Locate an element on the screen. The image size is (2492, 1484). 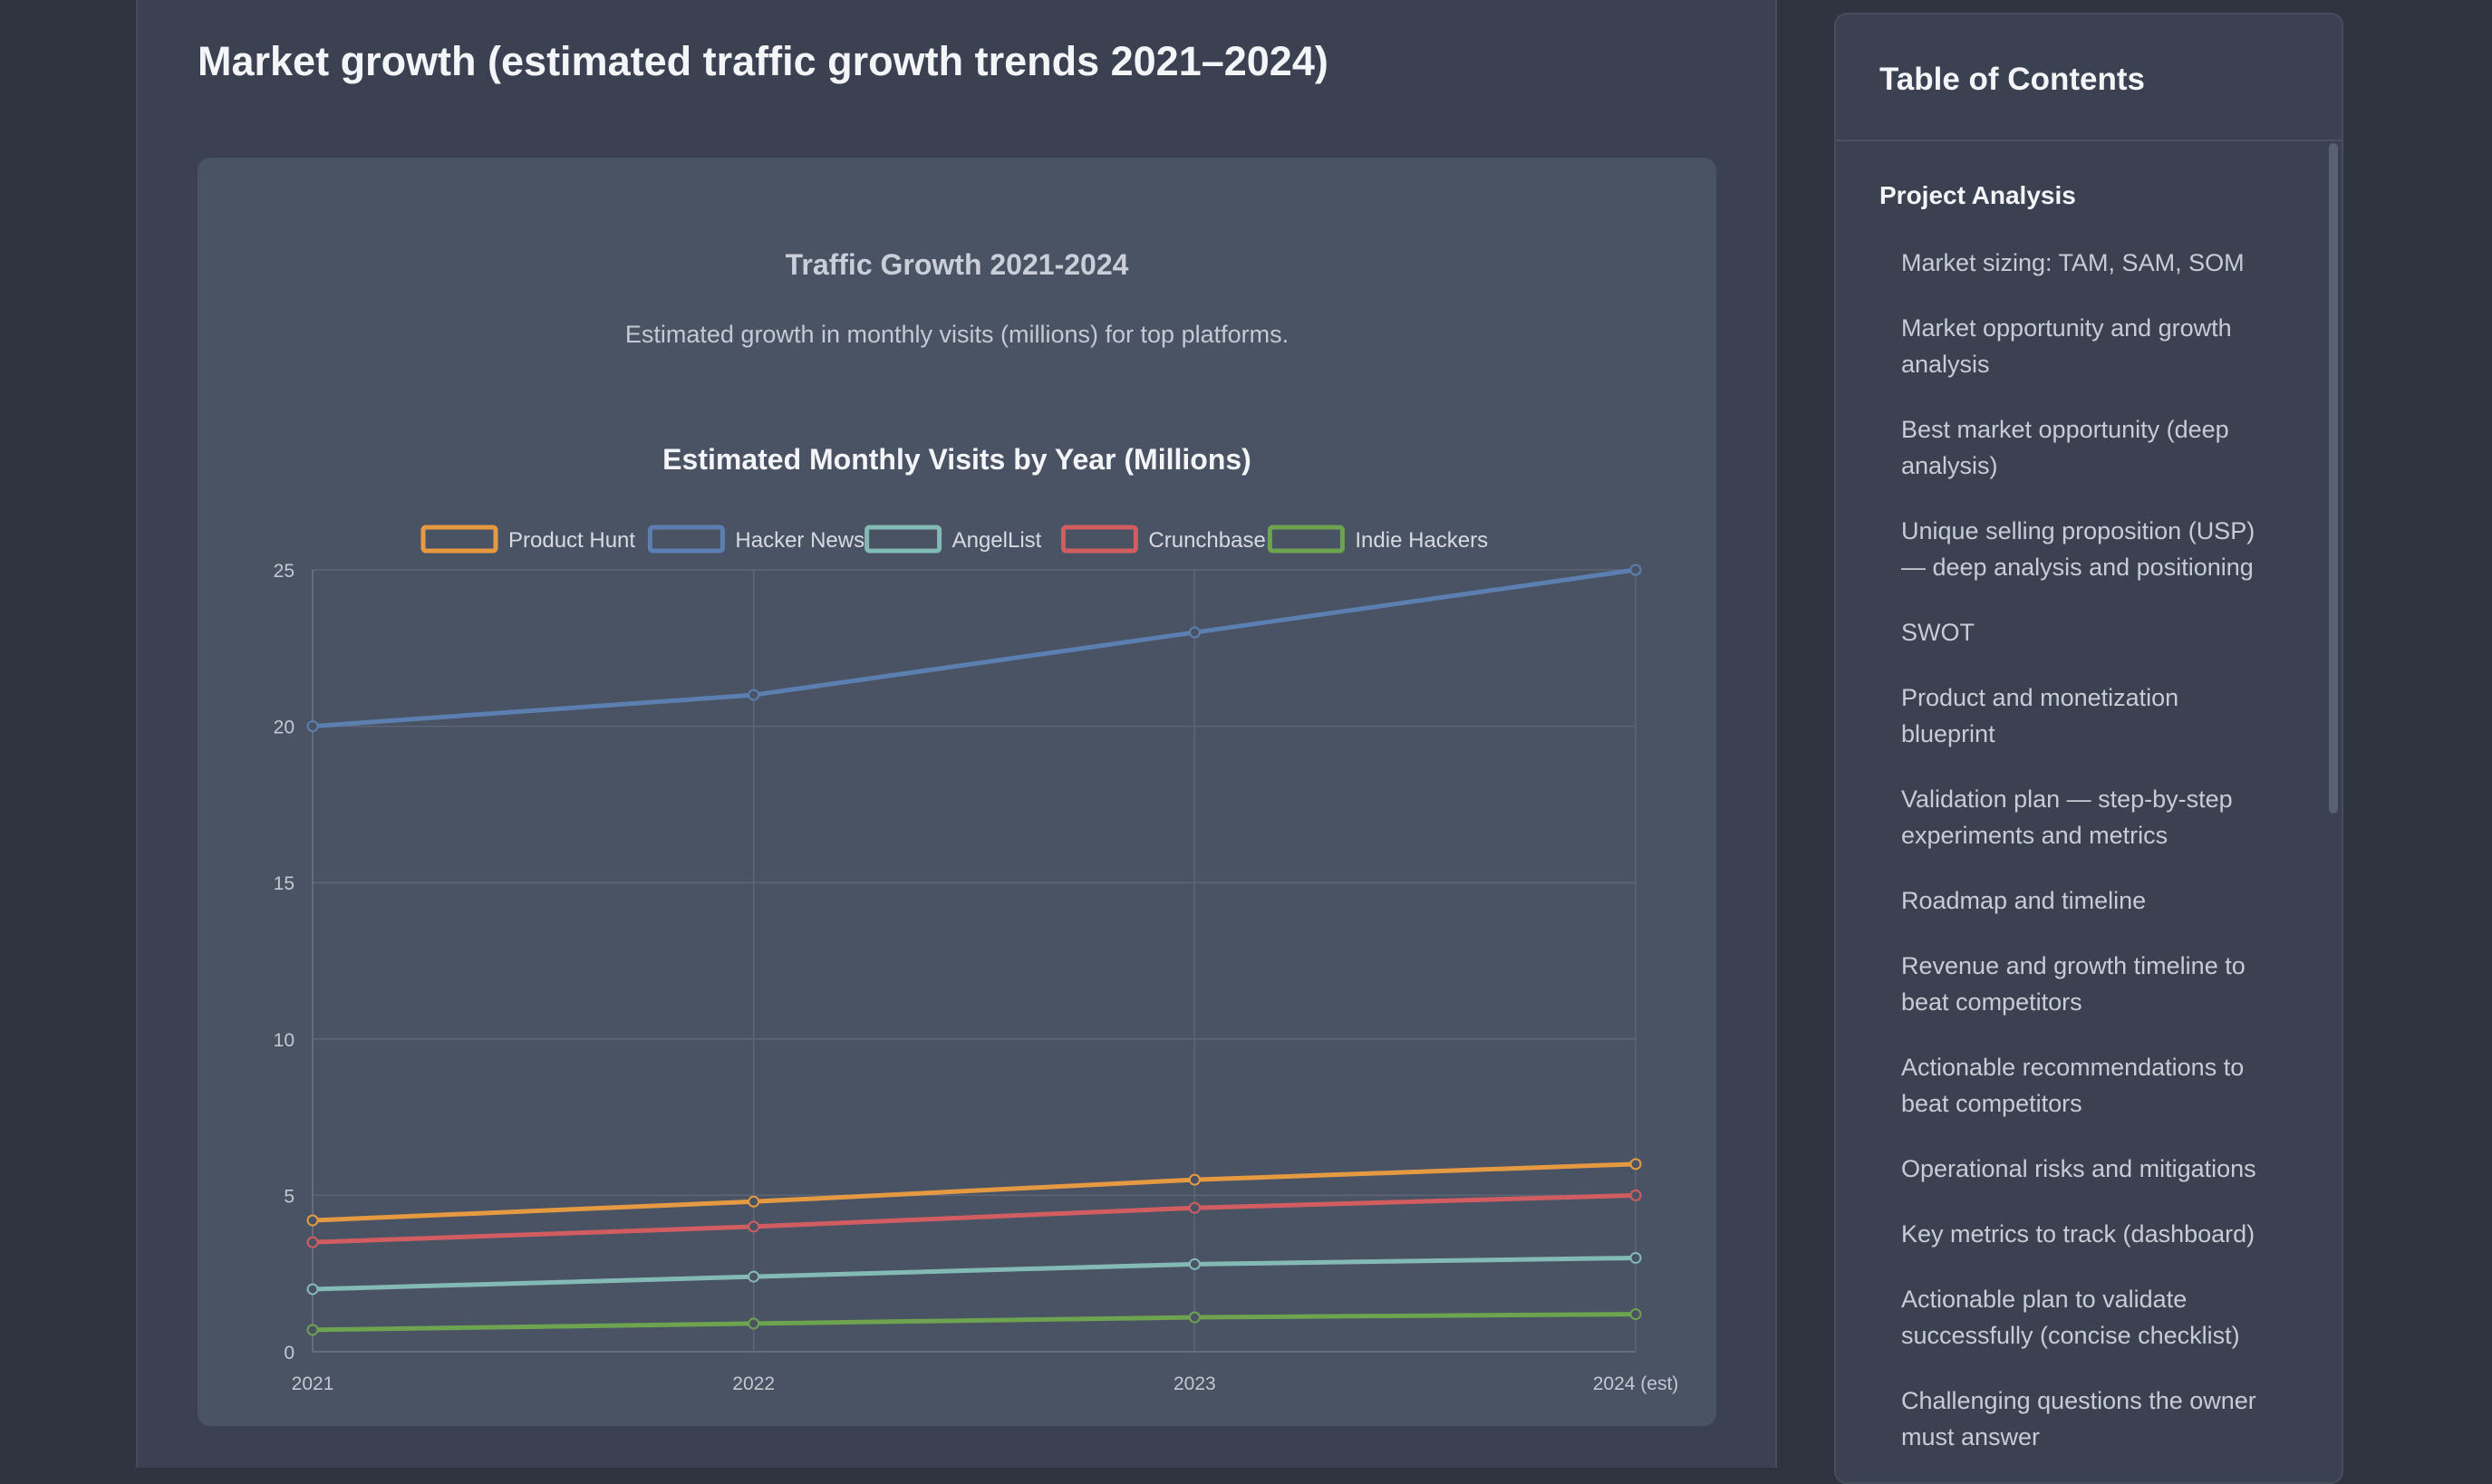
toc-item-line: Validation plan — step-by-step is located at coordinates (2067, 799).